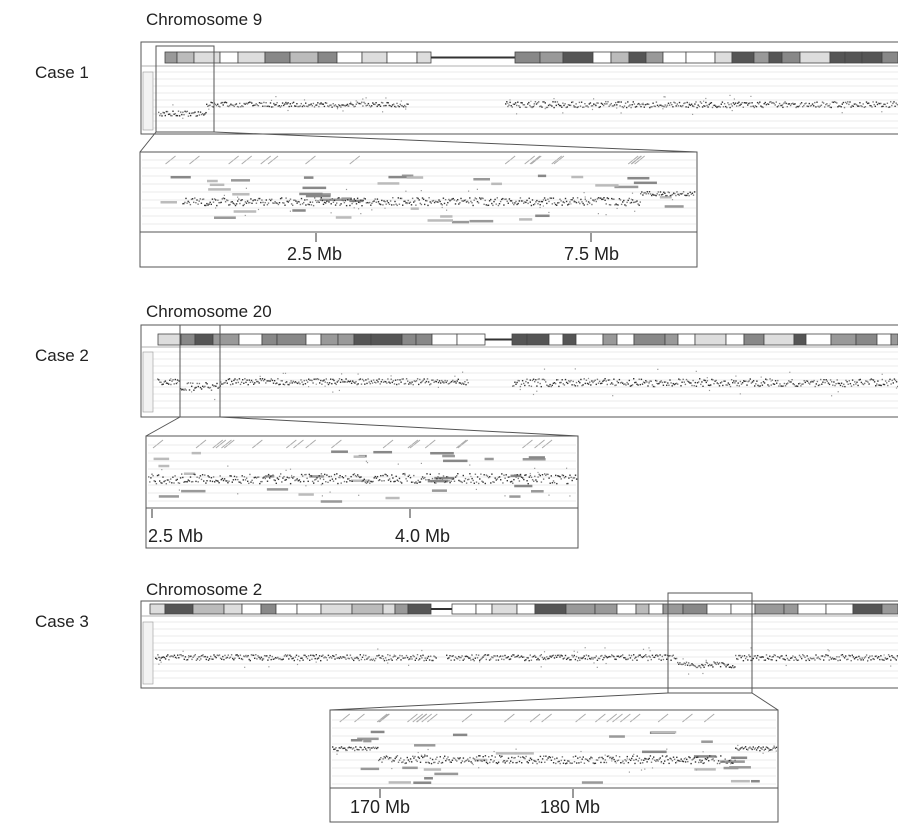 The image size is (898, 824). What do you see at coordinates (592, 254) in the screenshot?
I see `zoom-tick-label: 7.5 Mb` at bounding box center [592, 254].